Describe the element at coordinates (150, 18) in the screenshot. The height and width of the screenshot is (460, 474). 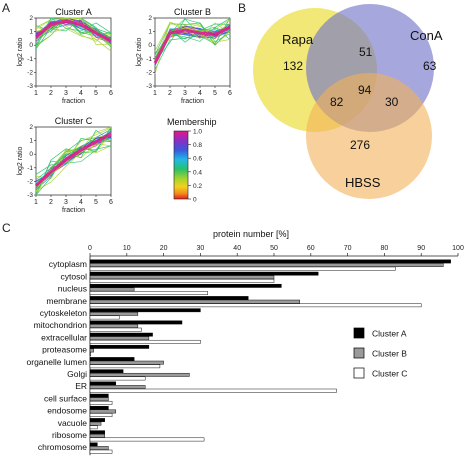
I see `y-tick-label: 2` at that location.